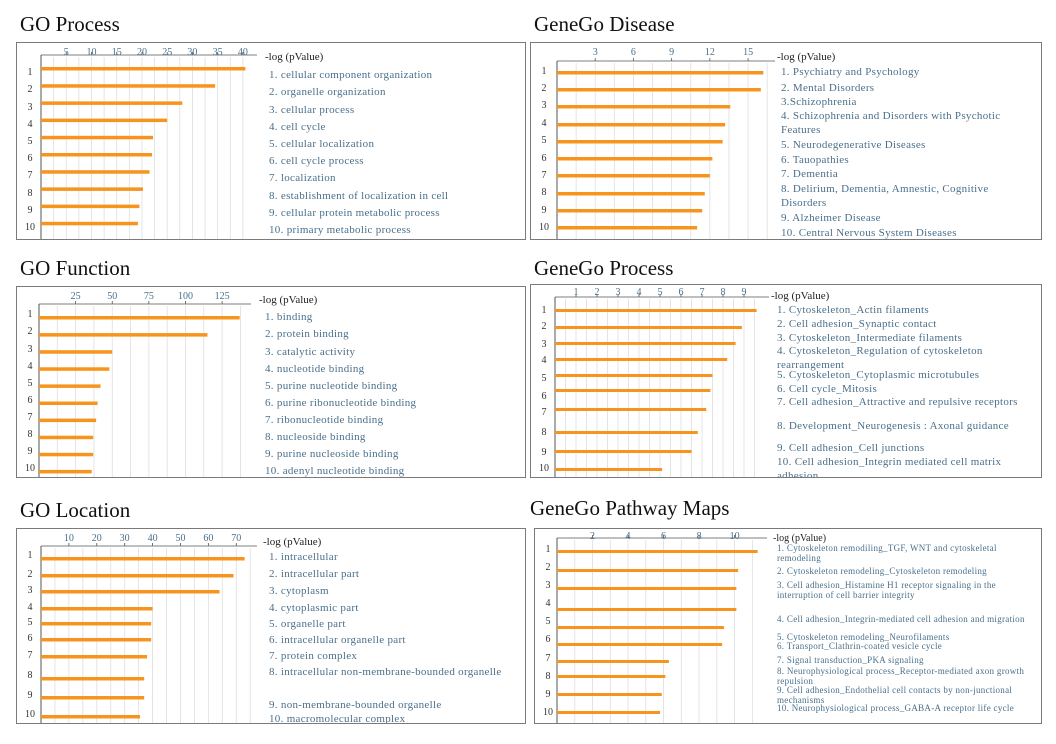 The image size is (1056, 744). What do you see at coordinates (303, 557) in the screenshot?
I see `bar-label: 1. intracellular` at bounding box center [303, 557].